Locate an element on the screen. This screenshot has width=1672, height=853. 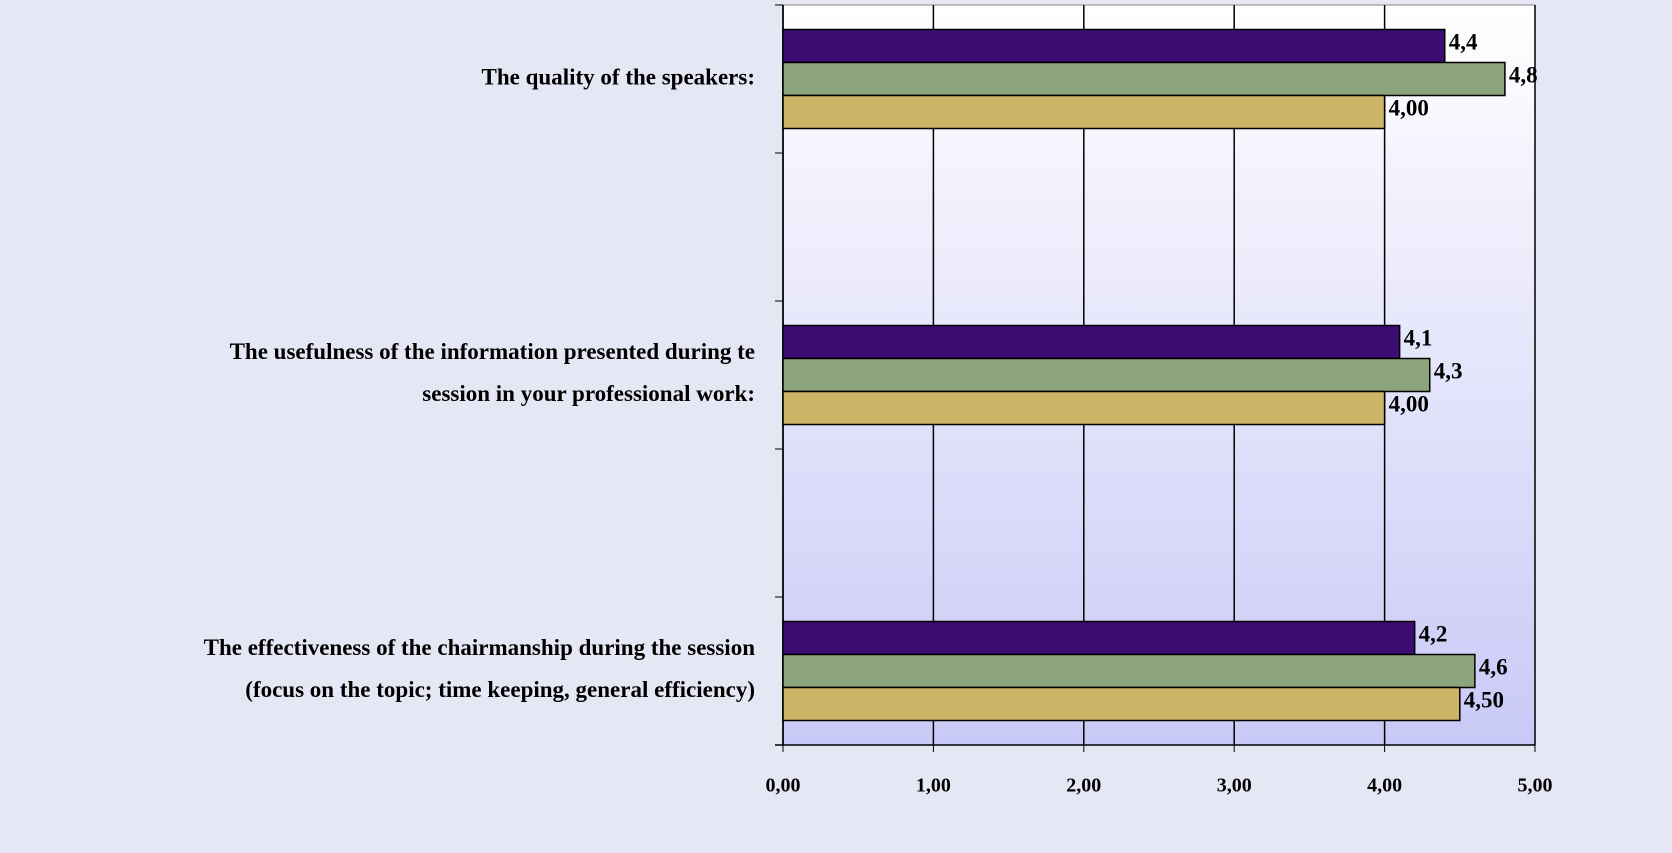
x-tick-label: 5,00 is located at coordinates (1535, 786).